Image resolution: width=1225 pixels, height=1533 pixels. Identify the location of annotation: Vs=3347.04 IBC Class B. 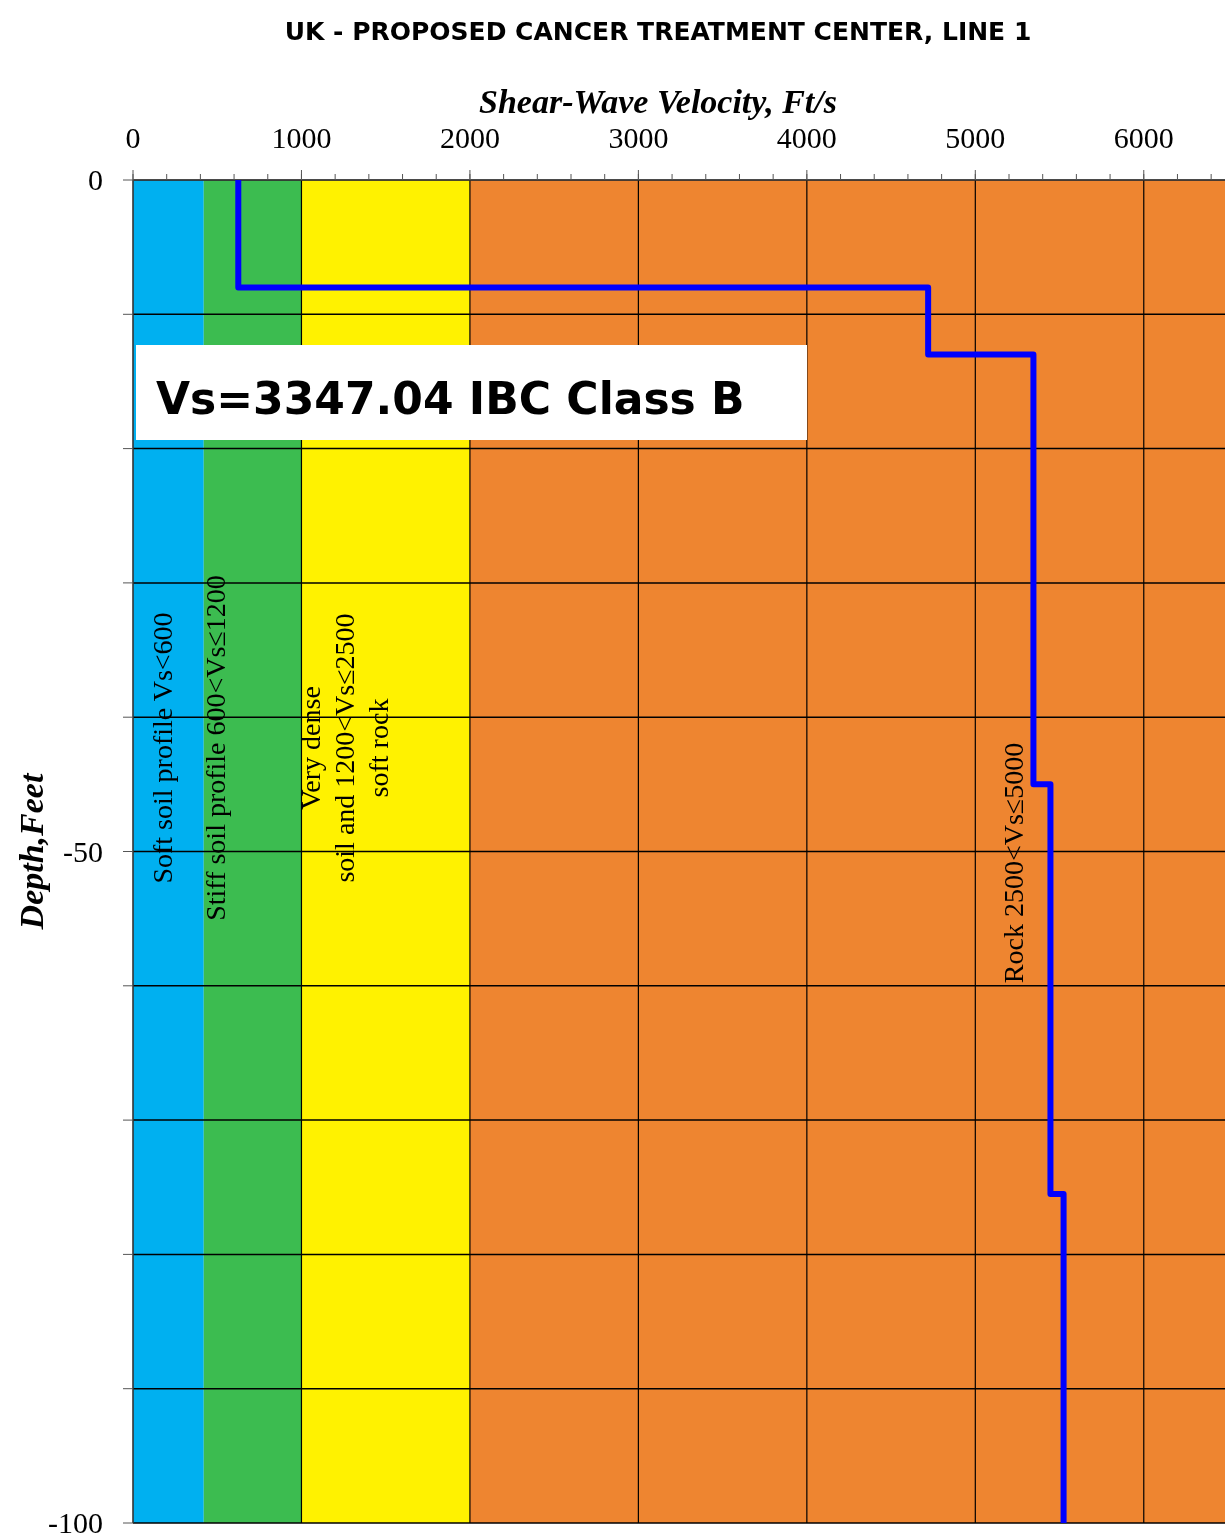
(450, 398).